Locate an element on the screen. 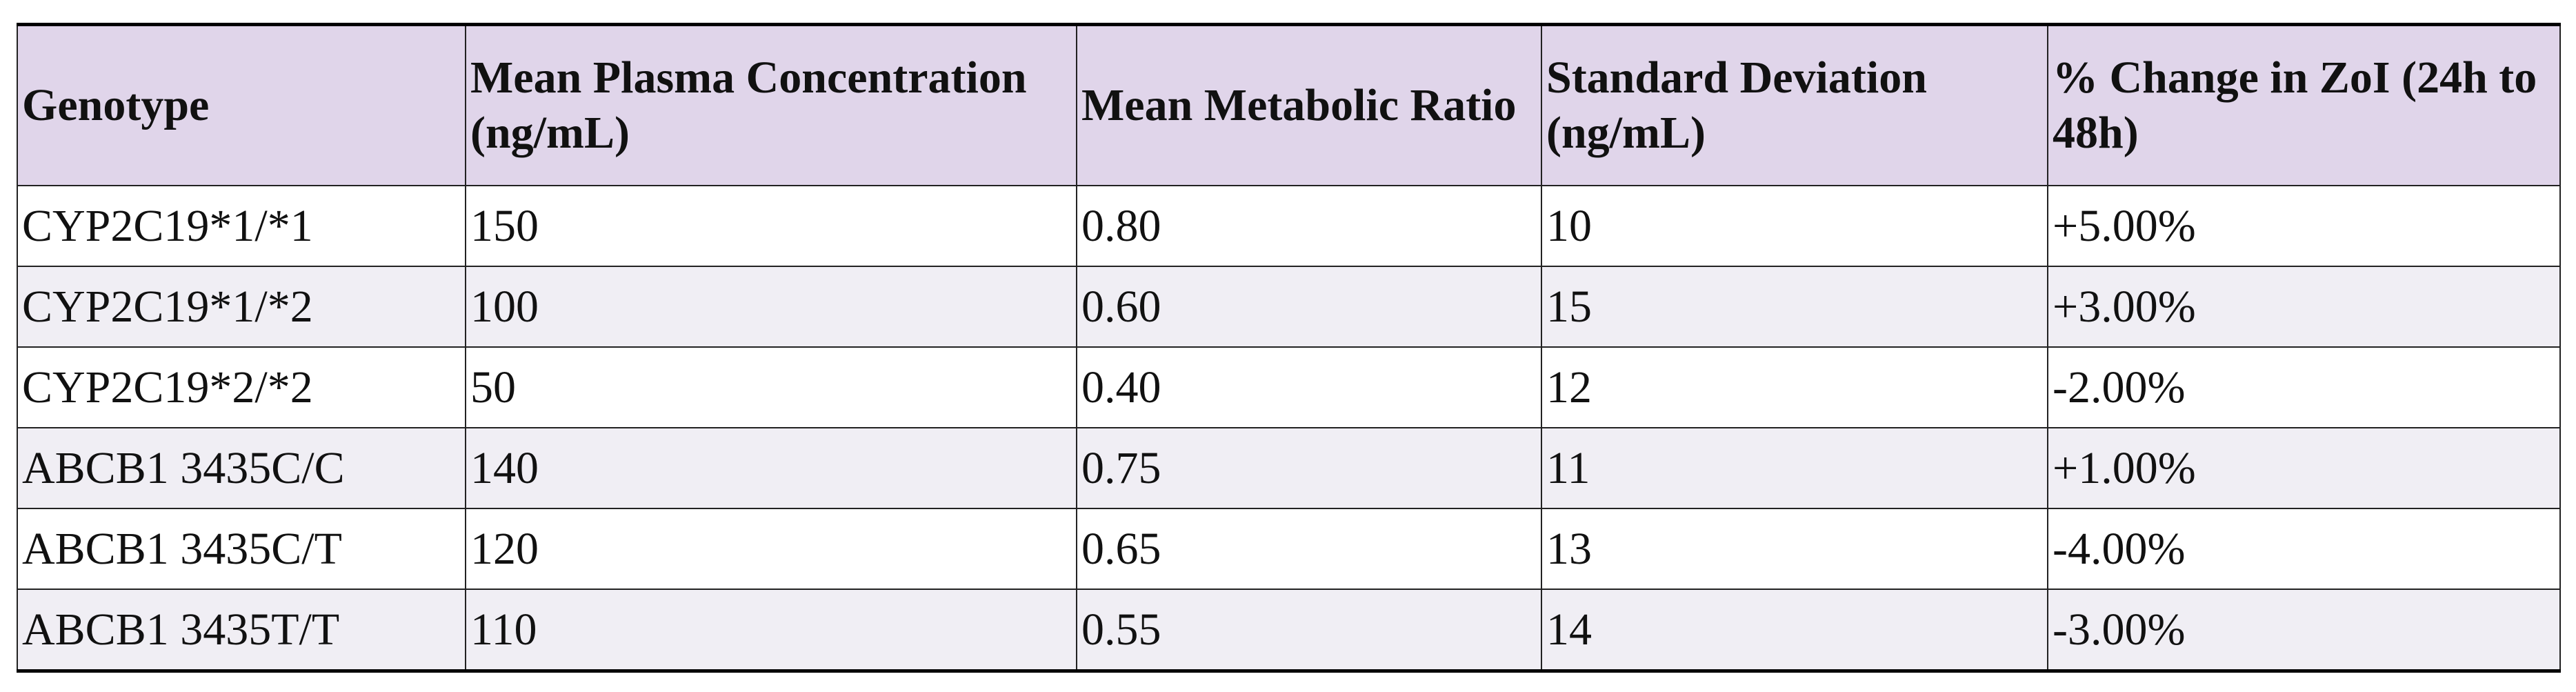 The height and width of the screenshot is (692, 2576). table-cell: ABCB1 3435T/T is located at coordinates (241, 630).